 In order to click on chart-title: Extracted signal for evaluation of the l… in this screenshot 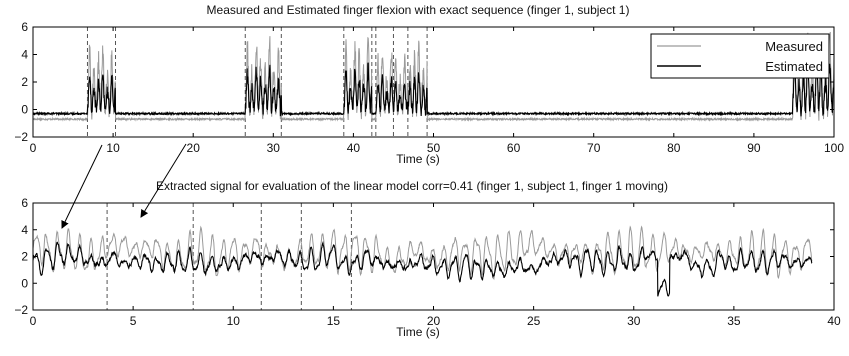, I will do `click(412, 186)`.